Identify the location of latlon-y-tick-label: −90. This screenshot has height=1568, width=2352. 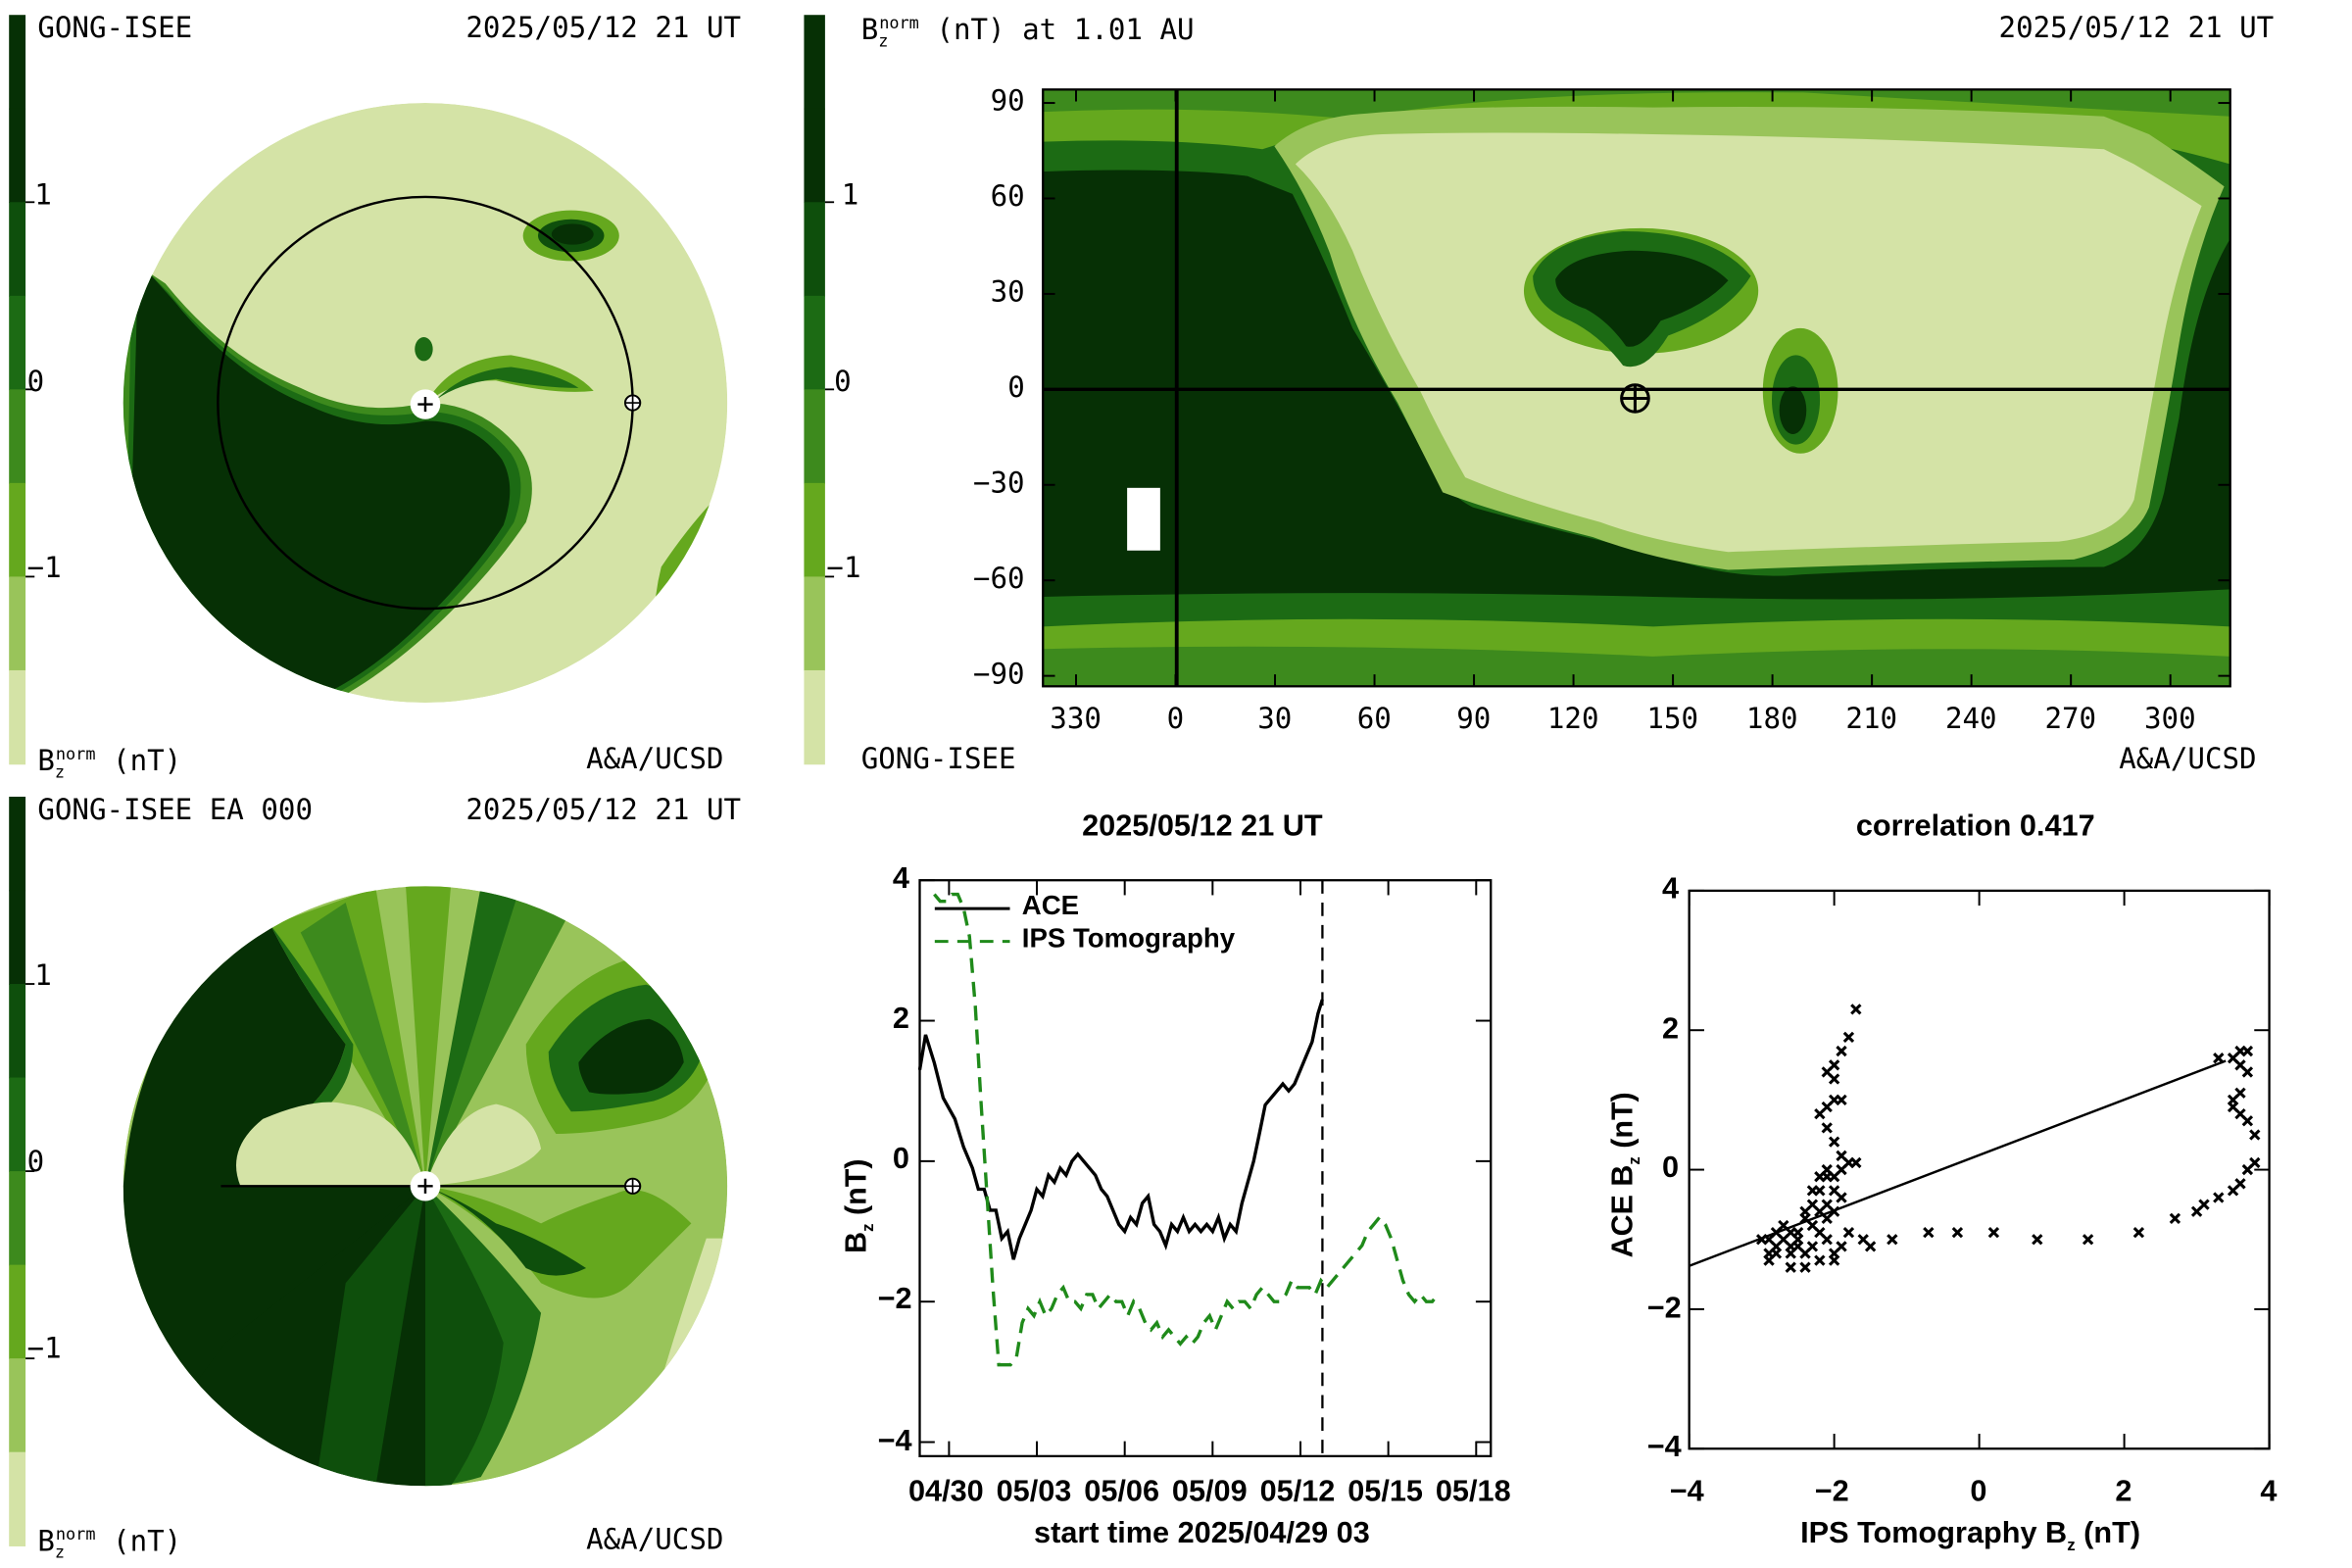
(998, 674).